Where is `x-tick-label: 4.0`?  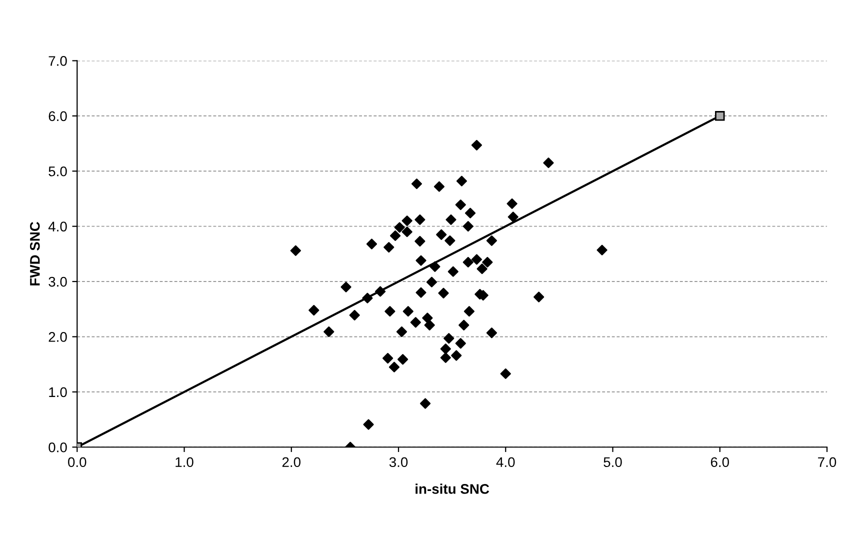
x-tick-label: 4.0 is located at coordinates (505, 462).